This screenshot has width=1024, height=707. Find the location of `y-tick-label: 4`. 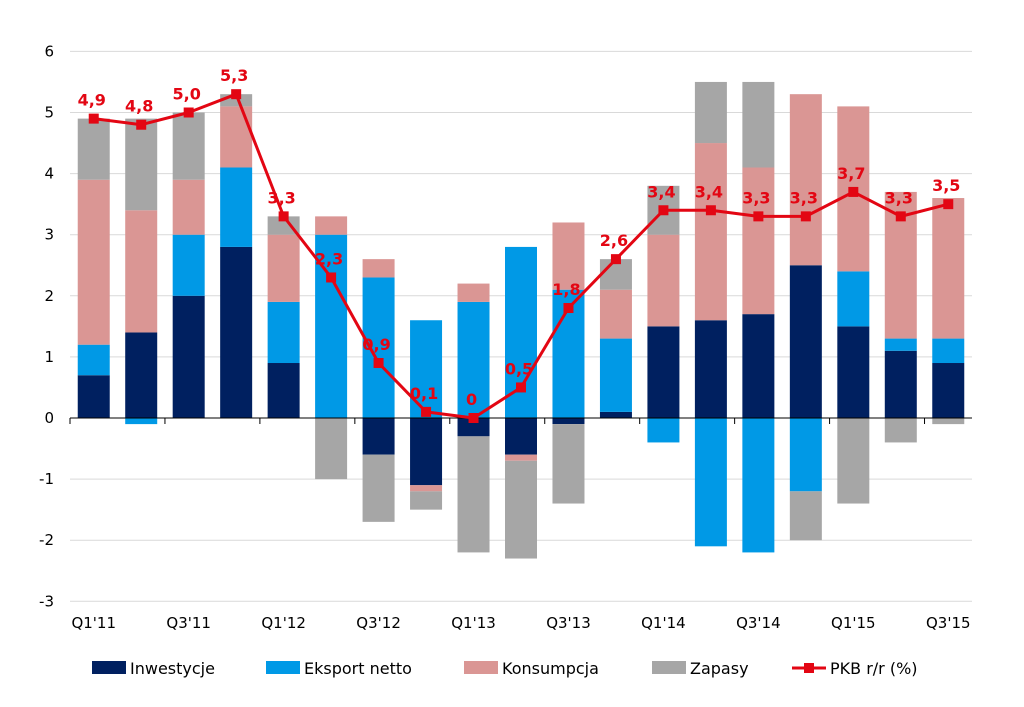

y-tick-label: 4 is located at coordinates (49, 174).